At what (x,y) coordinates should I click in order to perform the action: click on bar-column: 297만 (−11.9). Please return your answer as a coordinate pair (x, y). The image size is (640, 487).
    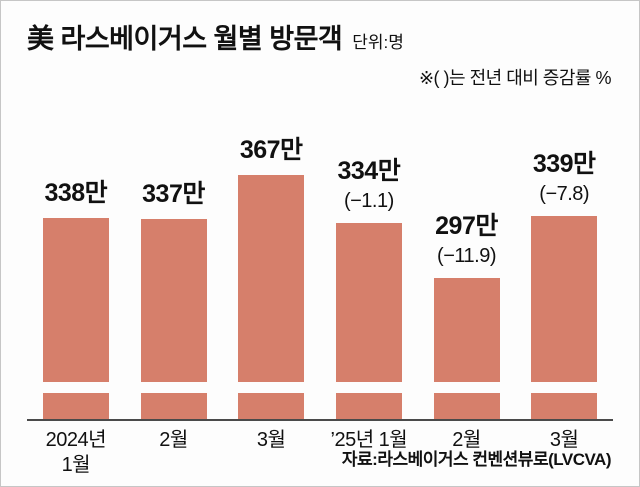
    Looking at the image, I should click on (467, 288).